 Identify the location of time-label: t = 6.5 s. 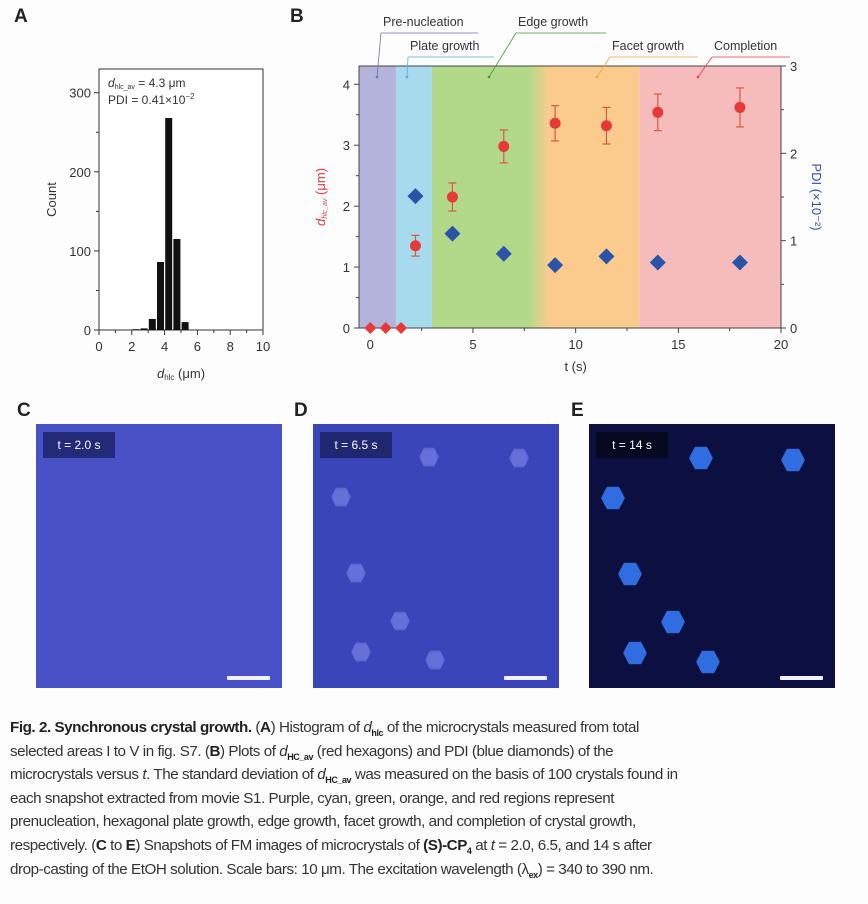
(356, 445).